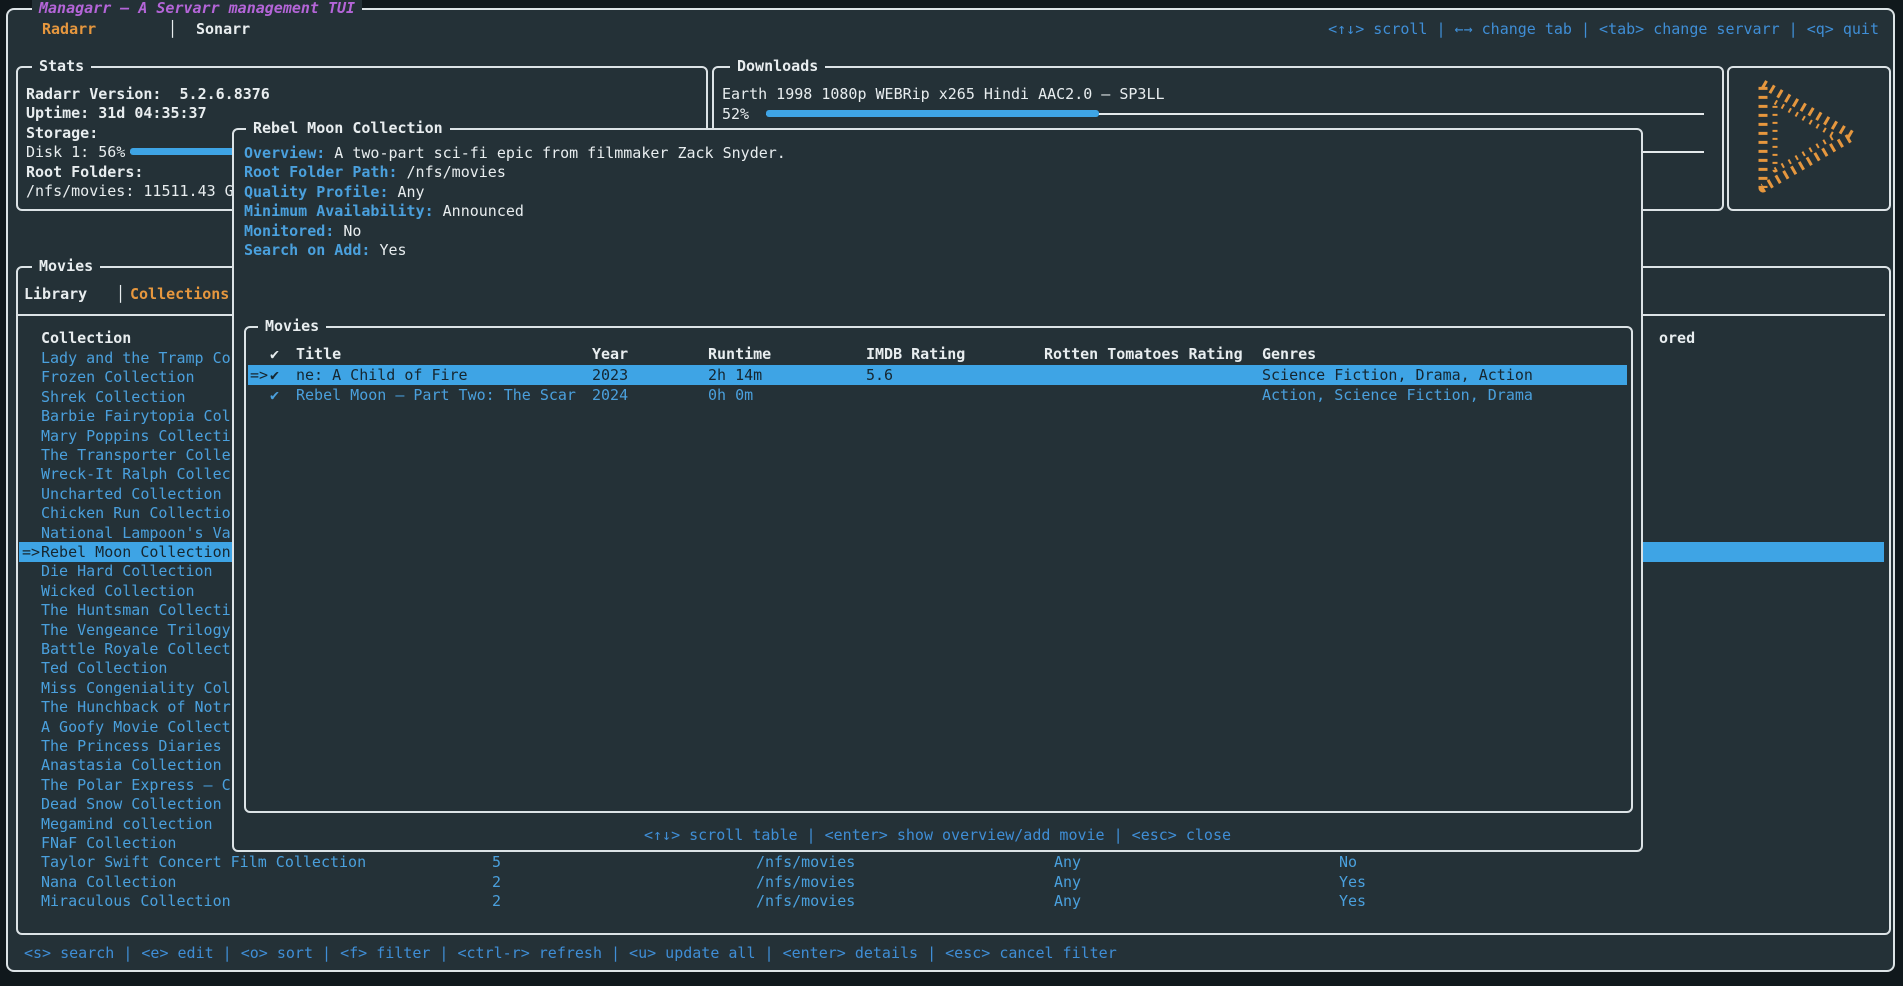  I want to click on collection-name: Taylor Swift Concert Film Collection, so click(204, 862).